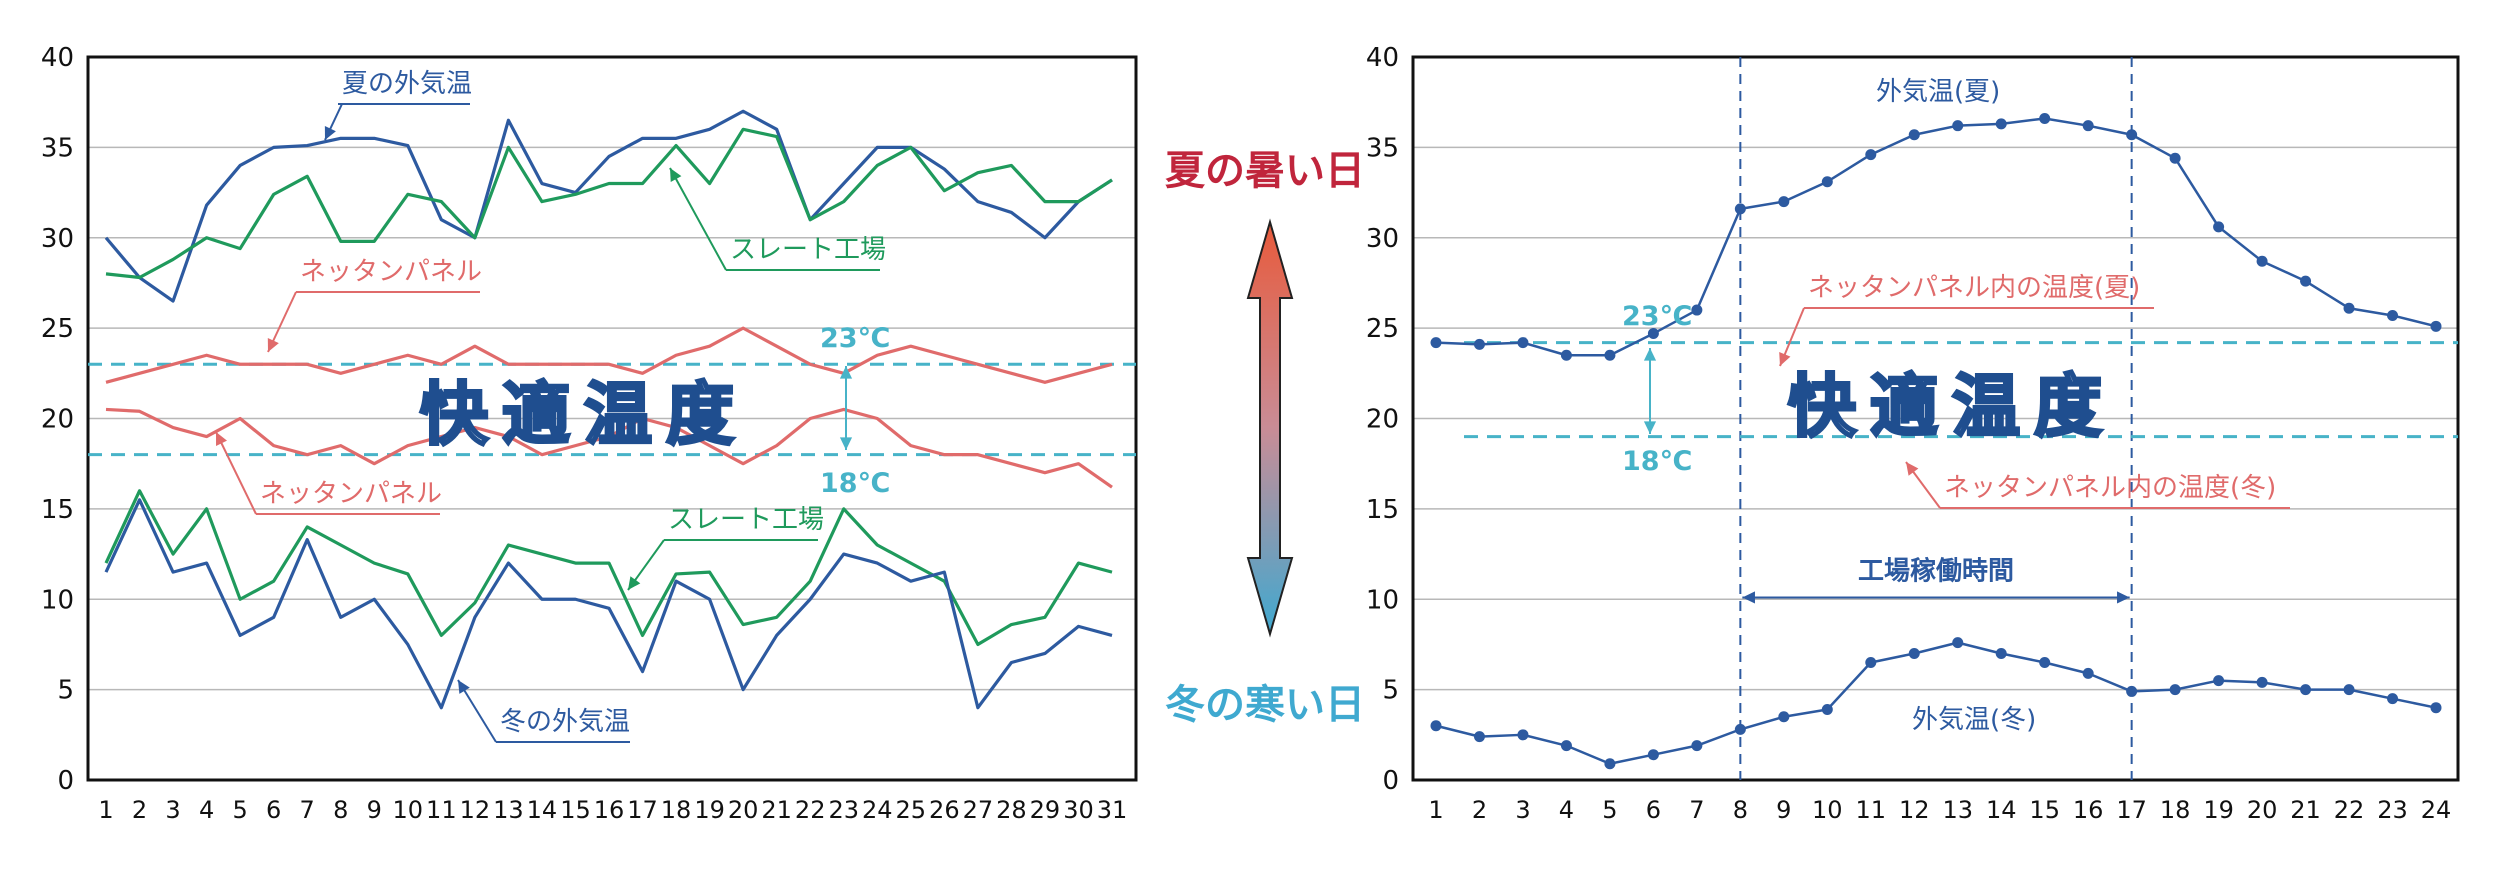 The image size is (2500, 876). I want to click on right-x-tick-label: 10, so click(1827, 810).